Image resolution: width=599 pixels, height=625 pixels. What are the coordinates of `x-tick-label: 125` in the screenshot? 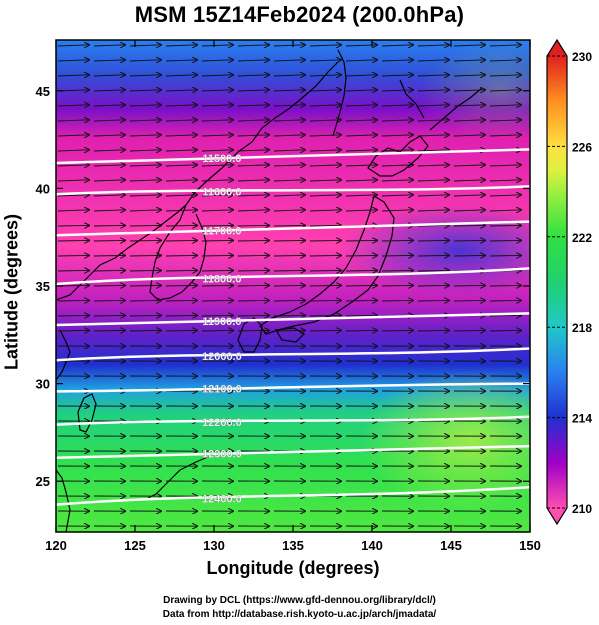 It's located at (135, 545).